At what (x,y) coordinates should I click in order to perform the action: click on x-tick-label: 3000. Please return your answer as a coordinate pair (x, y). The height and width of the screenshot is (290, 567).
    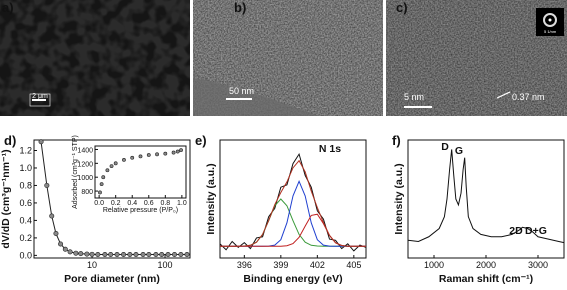
    Looking at the image, I should click on (538, 265).